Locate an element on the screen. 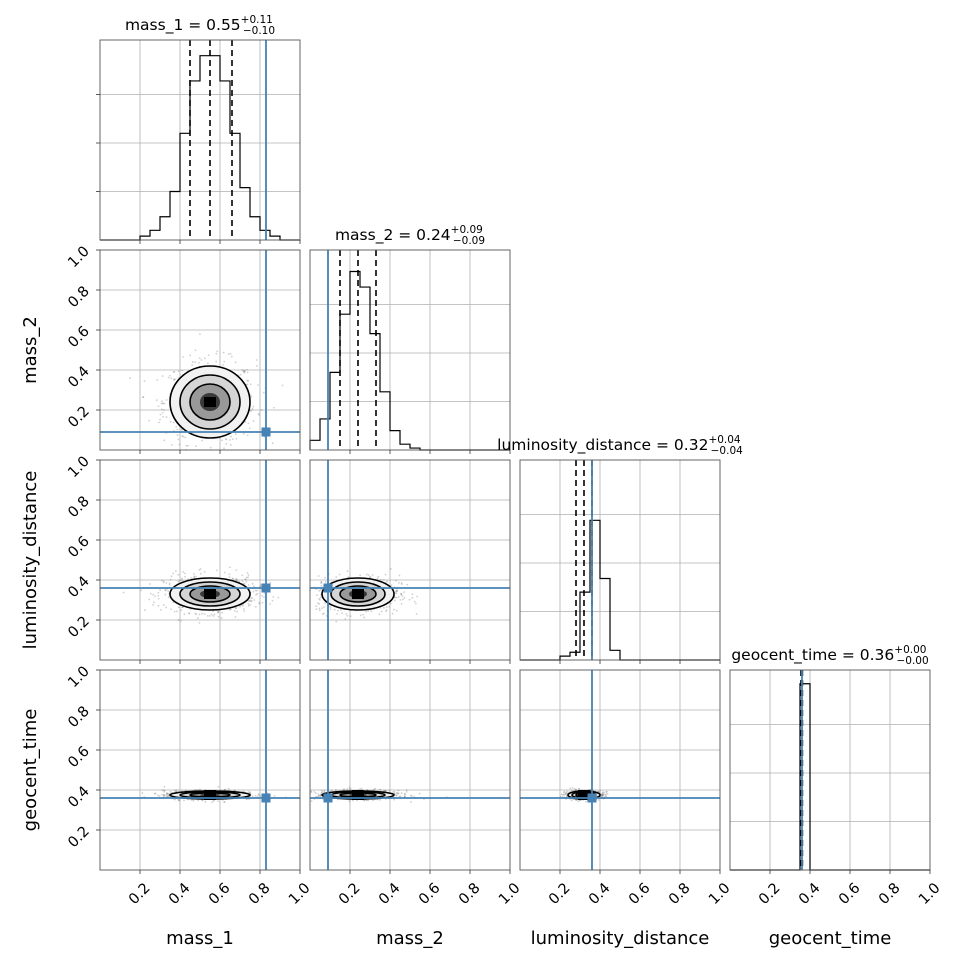  truth-marker is located at coordinates (328, 798).